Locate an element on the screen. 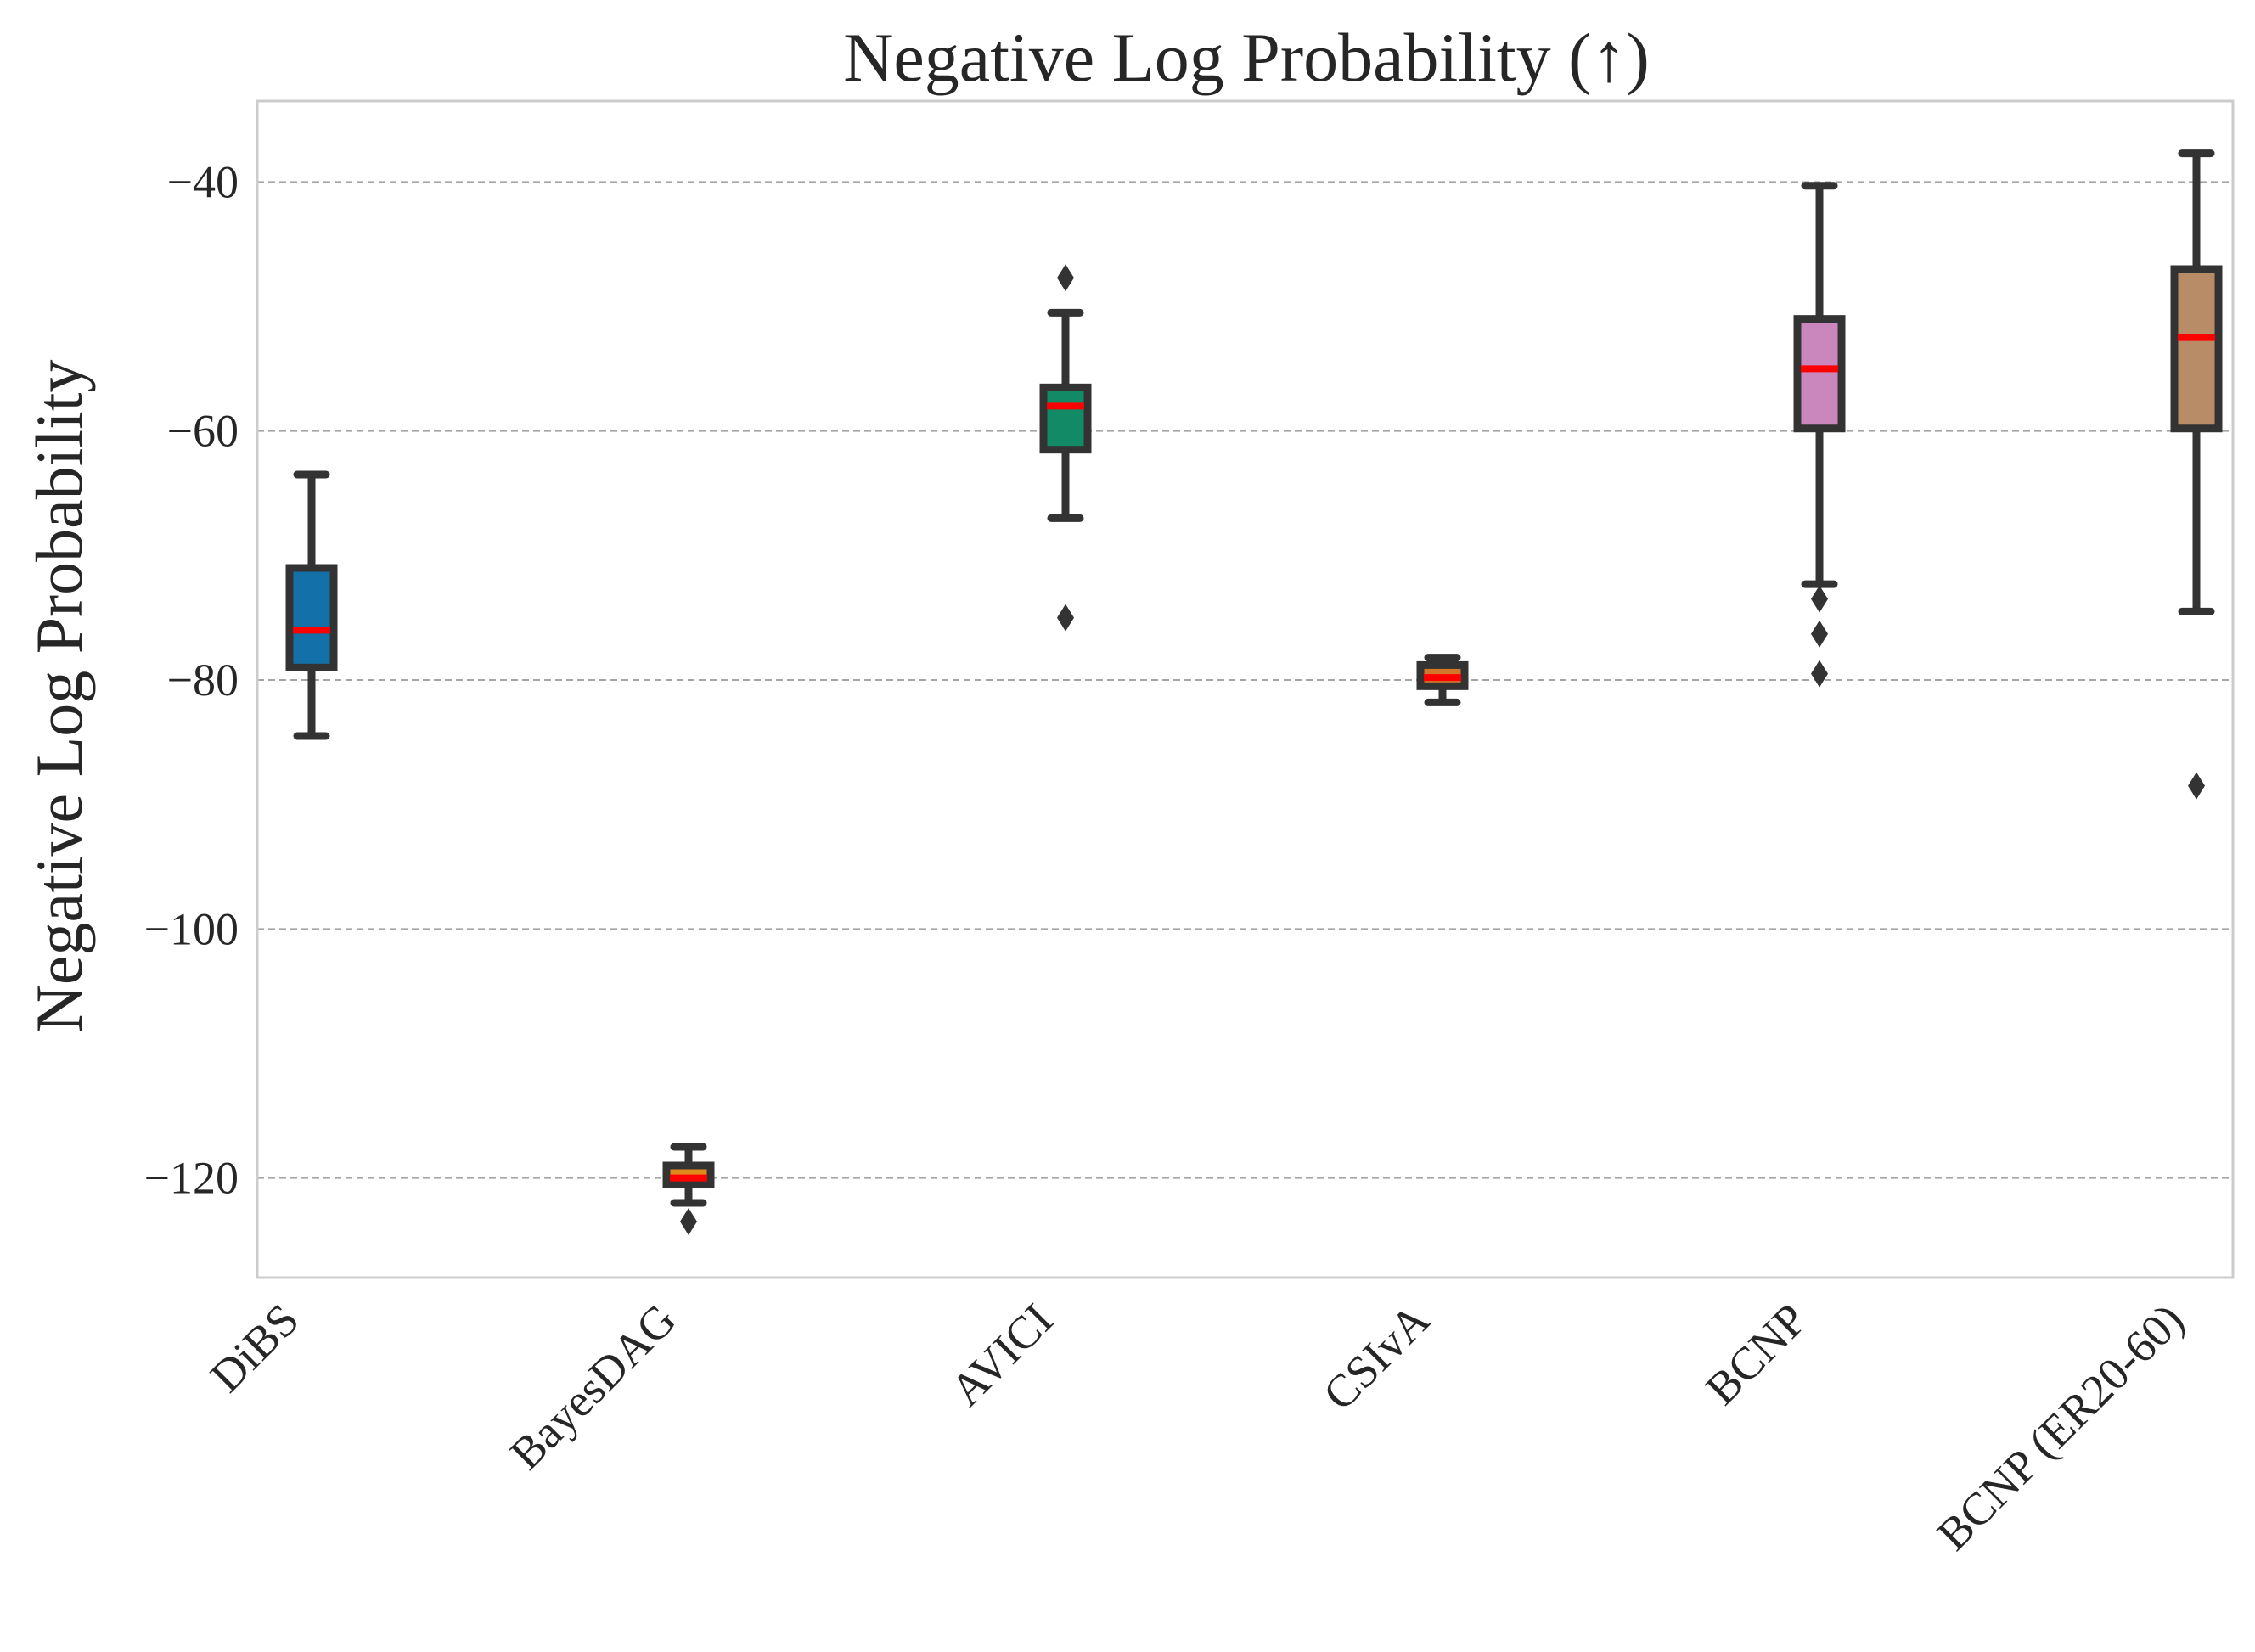 This screenshot has width=2255, height=1652. y-tick-label: −120 is located at coordinates (191, 1178).